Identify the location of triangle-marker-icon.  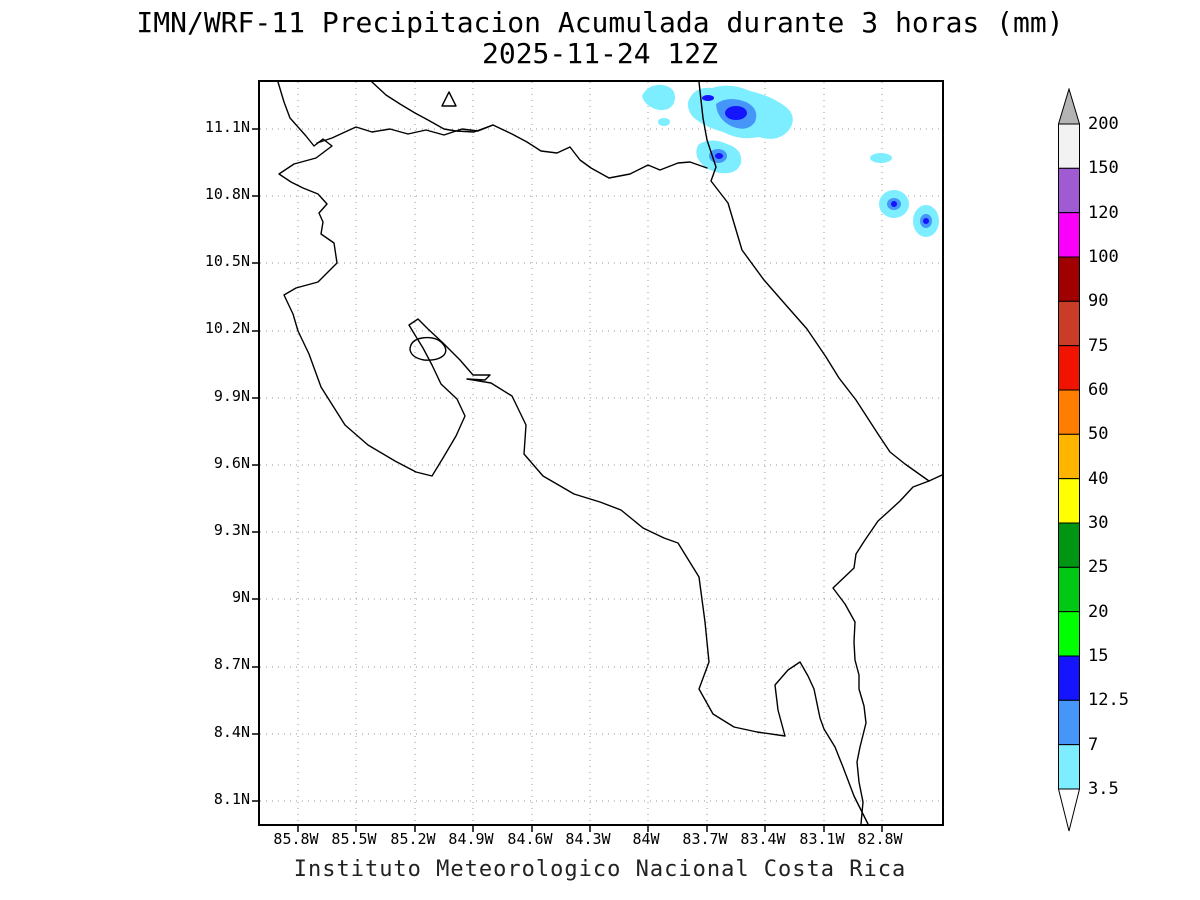
(449, 99).